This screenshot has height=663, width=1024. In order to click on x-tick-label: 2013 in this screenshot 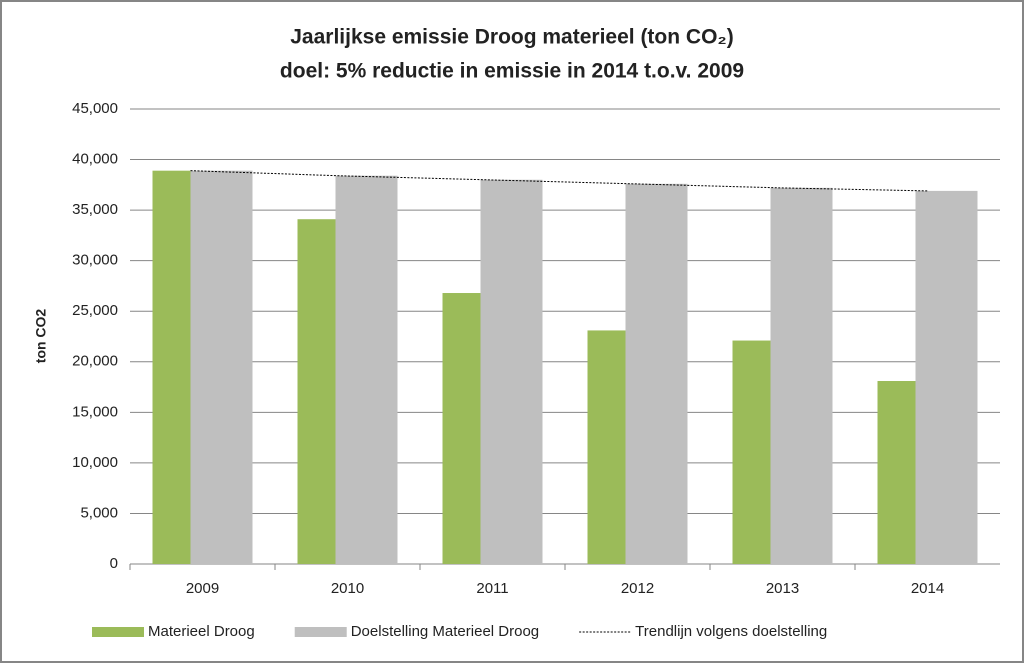, I will do `click(782, 588)`.